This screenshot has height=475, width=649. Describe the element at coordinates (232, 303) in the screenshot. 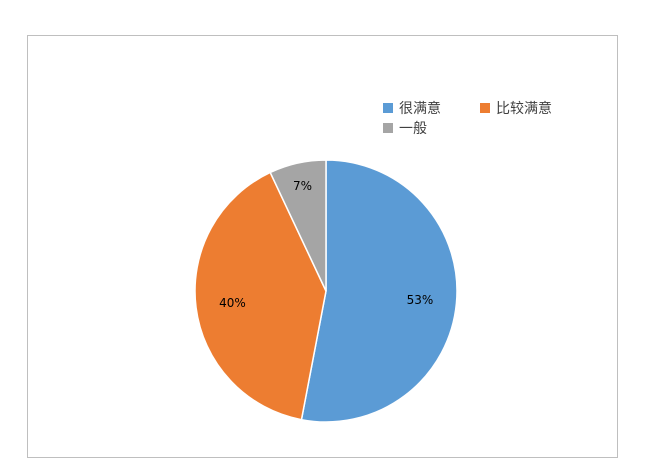

I see `data-label: 40%` at that location.